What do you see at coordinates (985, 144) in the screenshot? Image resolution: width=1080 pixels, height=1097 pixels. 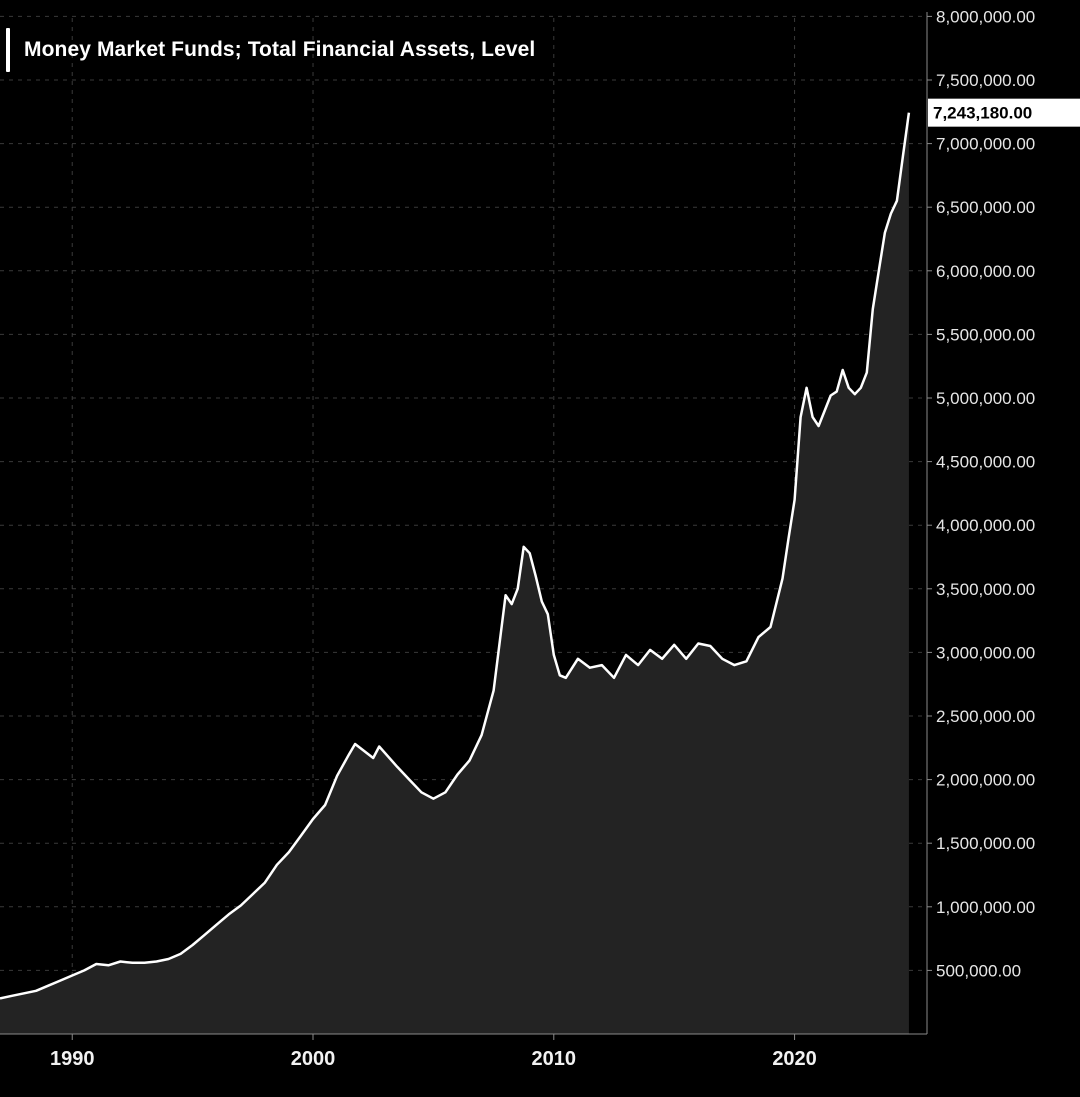 I see `y-tick-label: 7,000,000.00` at bounding box center [985, 144].